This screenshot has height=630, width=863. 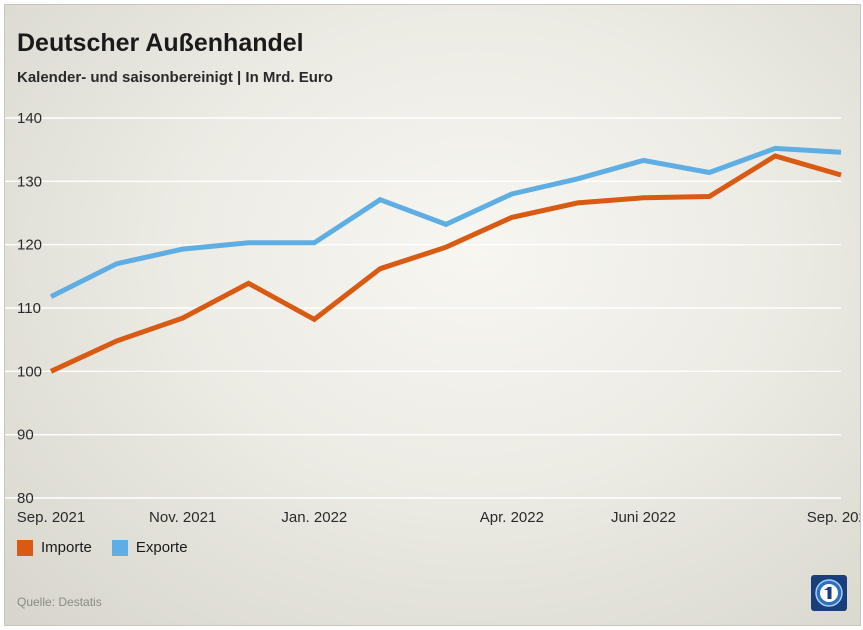 What do you see at coordinates (512, 517) in the screenshot?
I see `x-tick-label: Apr. 2022` at bounding box center [512, 517].